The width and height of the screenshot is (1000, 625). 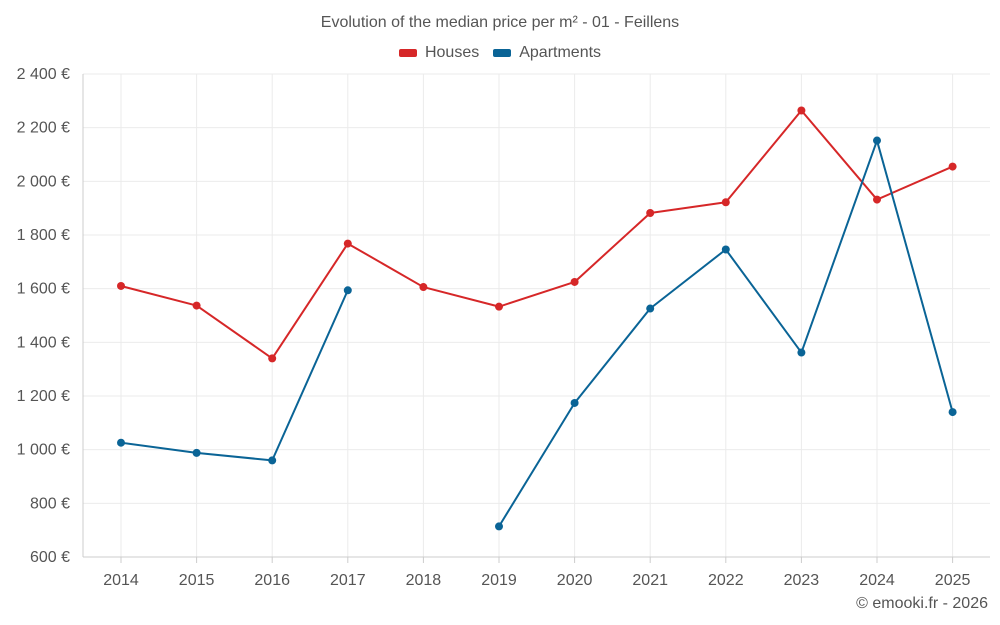 I want to click on x-tick-label: 2015, so click(x=197, y=580).